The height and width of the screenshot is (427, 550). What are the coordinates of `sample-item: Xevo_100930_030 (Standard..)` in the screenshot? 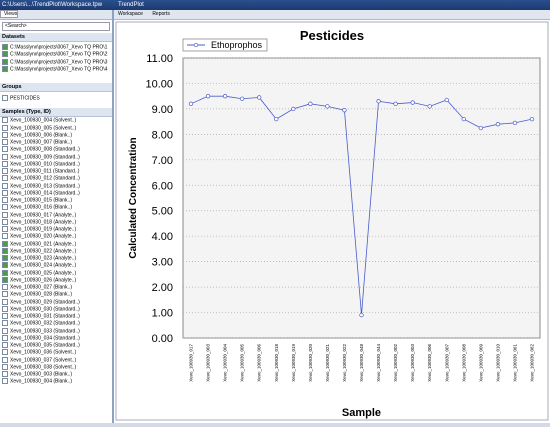 It's located at (56, 309).